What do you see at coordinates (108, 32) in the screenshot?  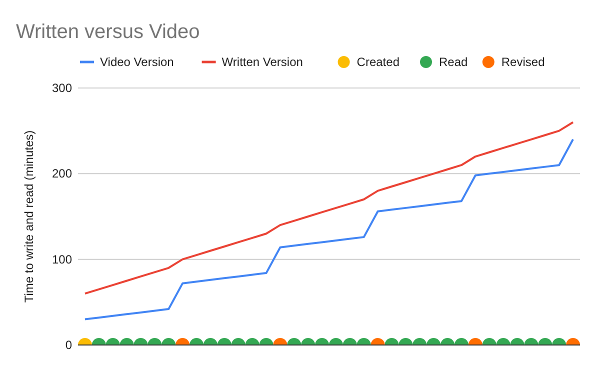 I see `chart-title: Written versus Video` at bounding box center [108, 32].